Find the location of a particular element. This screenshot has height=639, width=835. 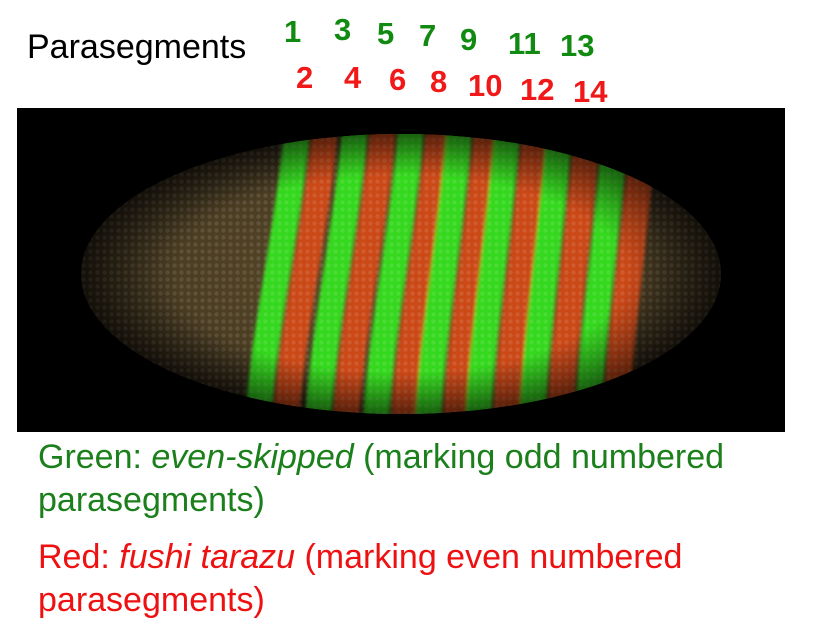

legend-red-gene: fushi tarazu is located at coordinates (207, 557).